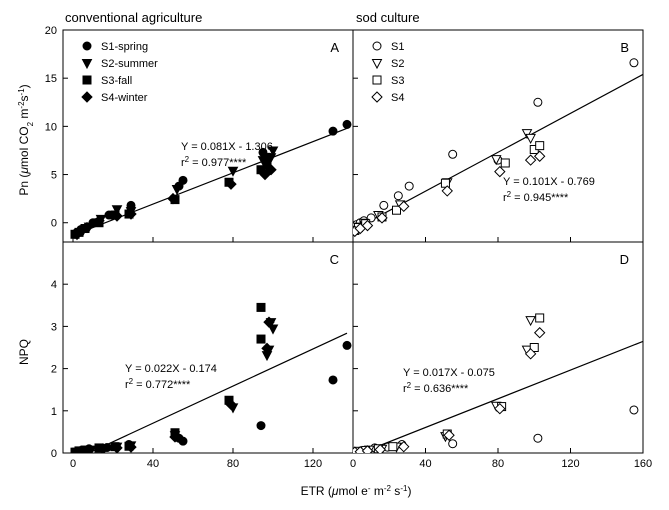 The width and height of the screenshot is (669, 510). Describe the element at coordinates (26, 139) in the screenshot. I see `y-axis-label-pn: Pn (μmol CO2 m-2s-1)` at that location.